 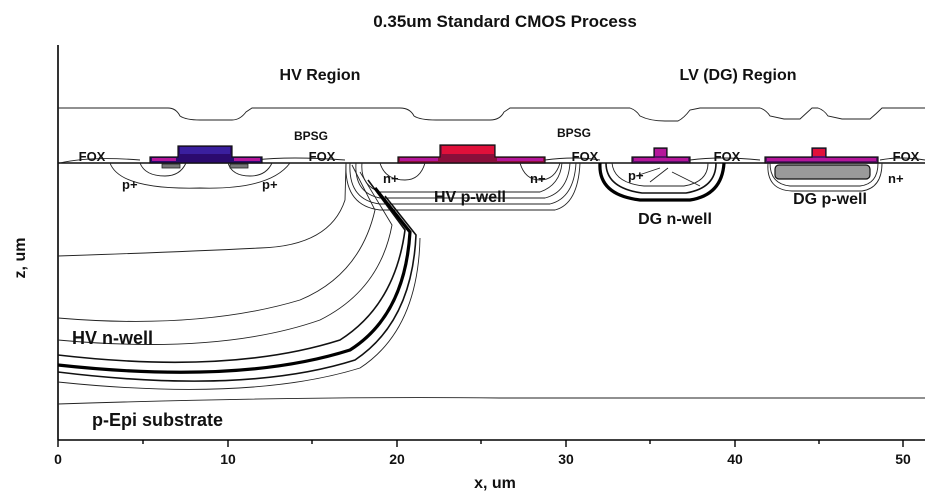 I want to click on x-tick-label: 40, so click(x=735, y=459).